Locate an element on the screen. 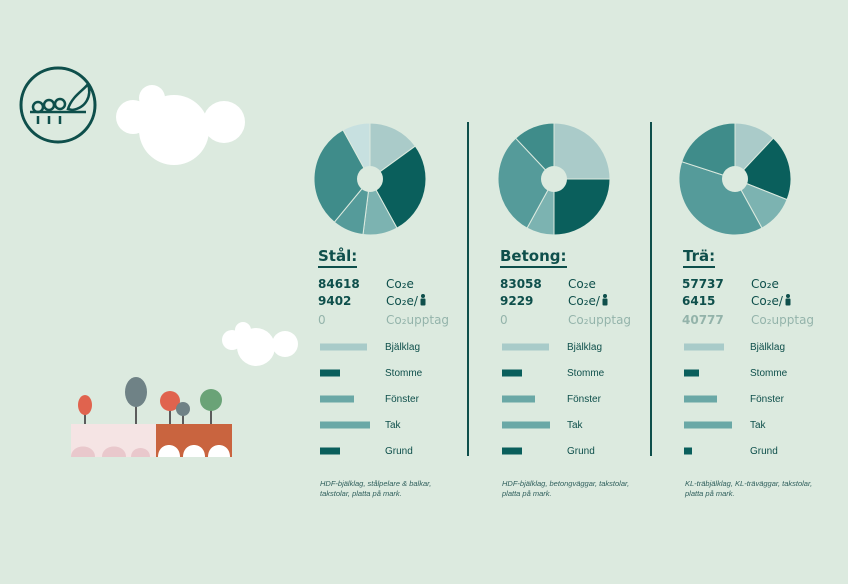 This screenshot has height=584, width=848. category-label-stal-1: Stomme is located at coordinates (404, 373).